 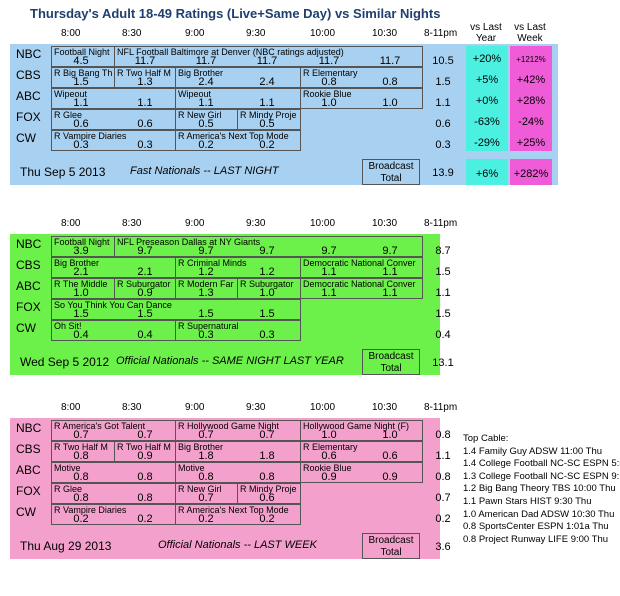 What do you see at coordinates (238, 330) in the screenshot?
I see `show-cell: R Supernatural` at bounding box center [238, 330].